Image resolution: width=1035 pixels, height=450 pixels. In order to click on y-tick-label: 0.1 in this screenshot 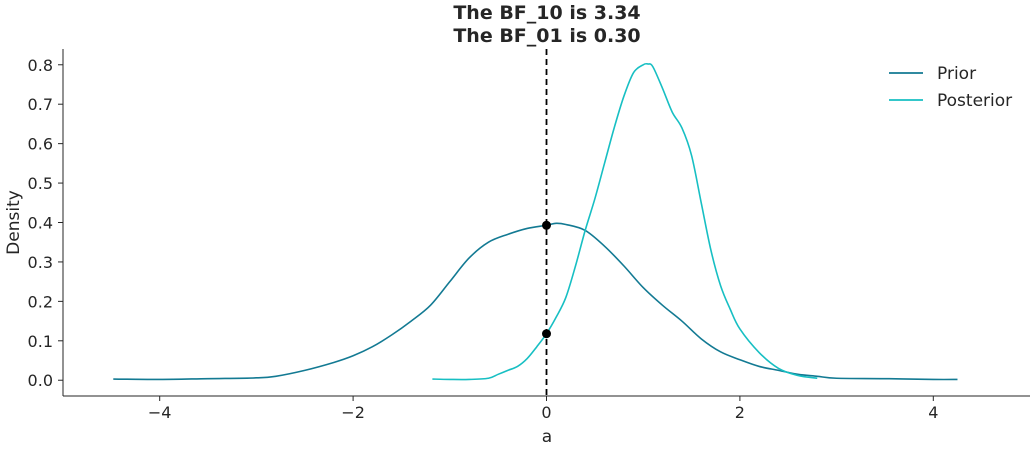, I will do `click(40, 341)`.